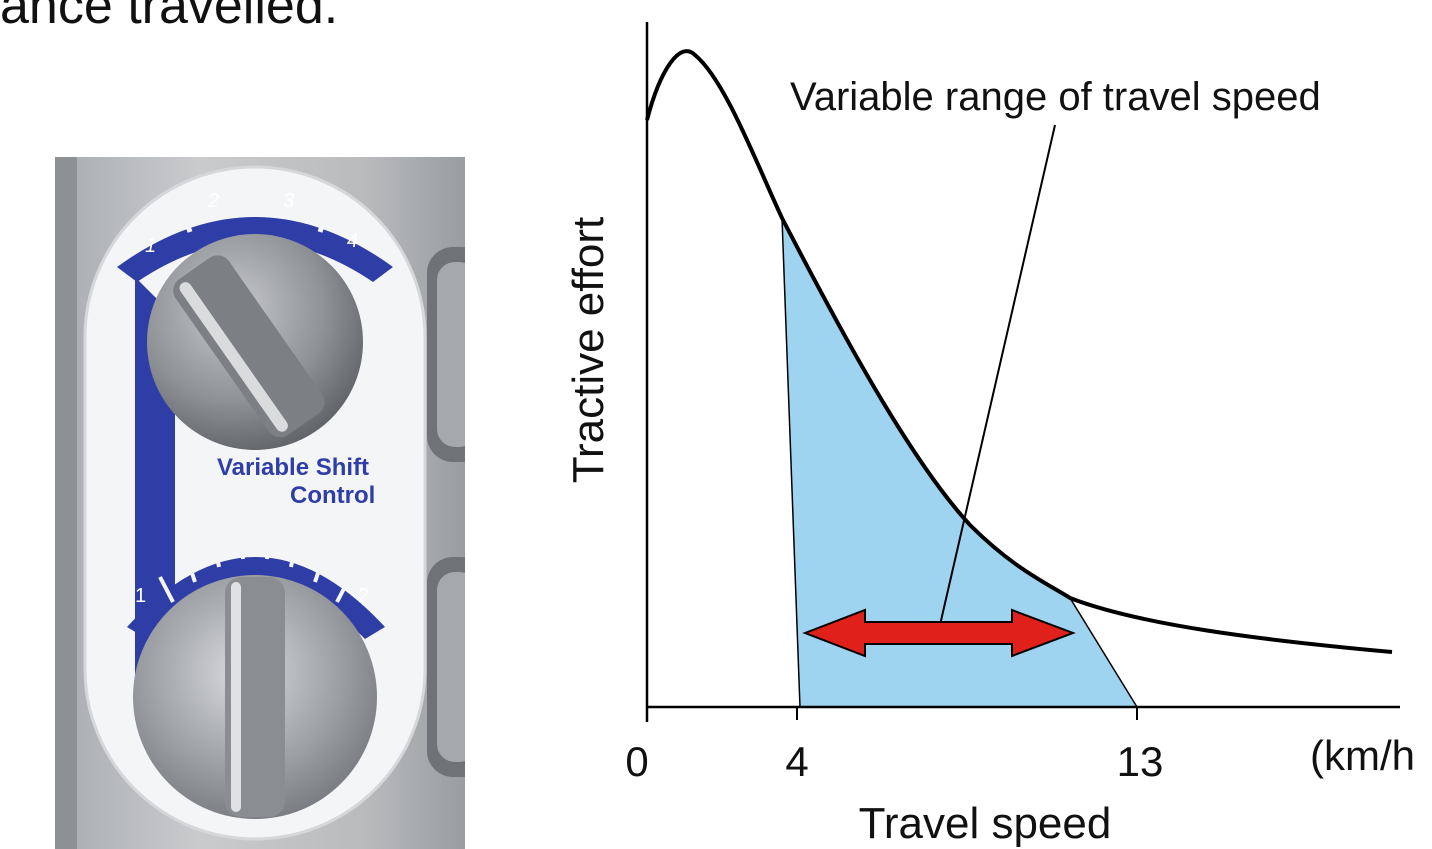  What do you see at coordinates (588, 350) in the screenshot?
I see `y-axis-label: Tractive effort` at bounding box center [588, 350].